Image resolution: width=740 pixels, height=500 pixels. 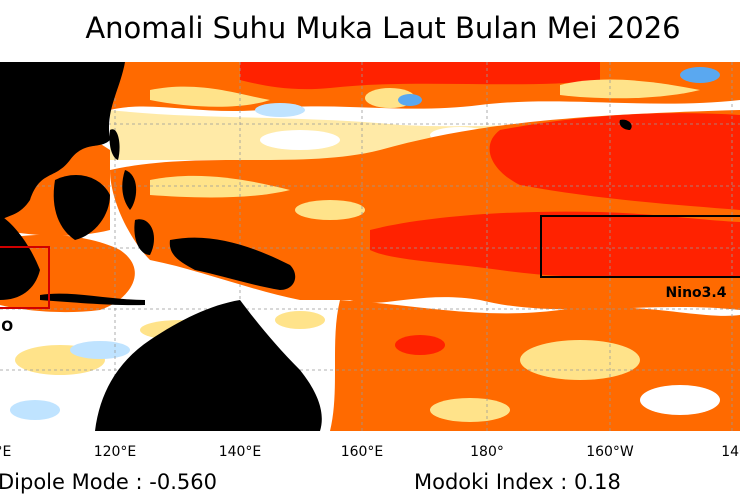 What do you see at coordinates (25, 277) in the screenshot?
I see `io-box` at bounding box center [25, 277].